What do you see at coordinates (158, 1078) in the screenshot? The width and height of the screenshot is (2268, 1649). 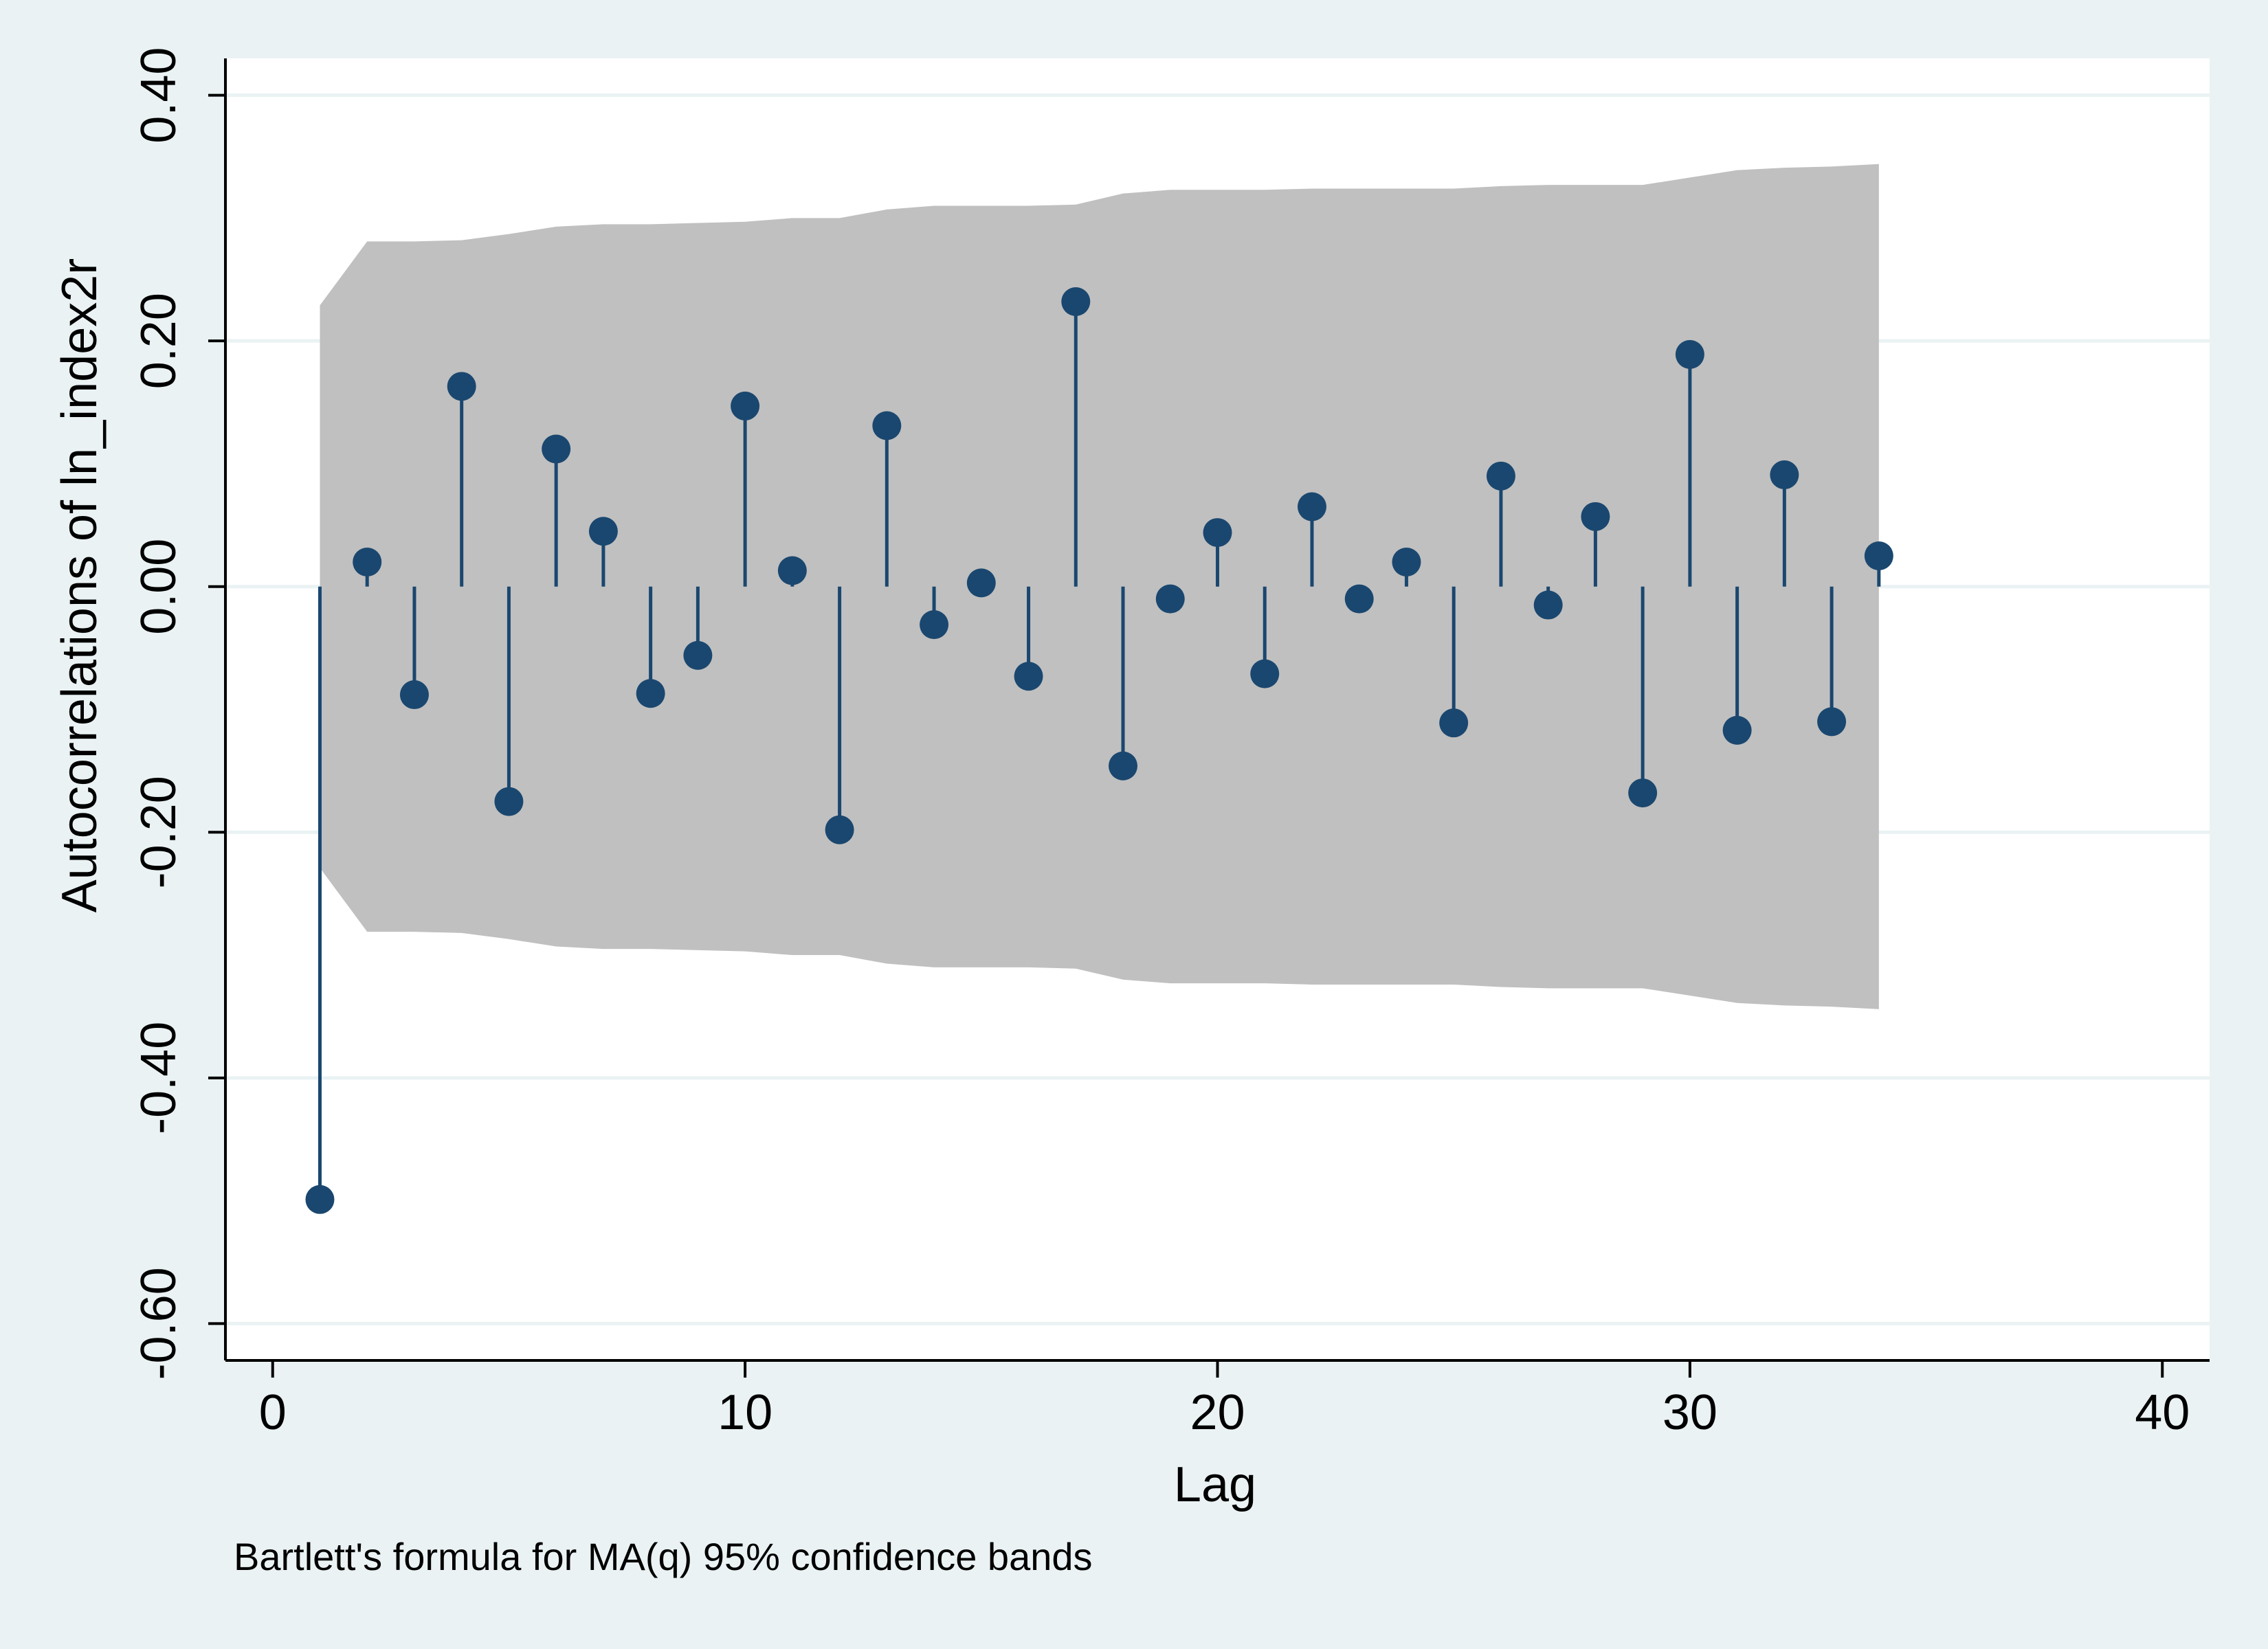 I see `y-tick-label: -0.40` at bounding box center [158, 1078].